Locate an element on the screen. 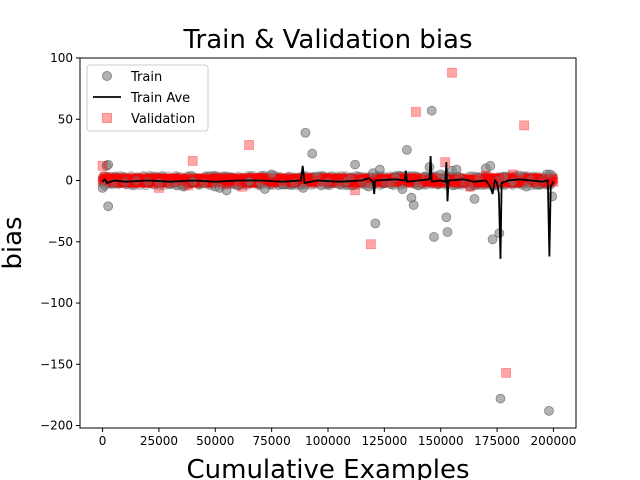 The width and height of the screenshot is (640, 480). legend-train-ave-label: Train Ave is located at coordinates (160, 98).